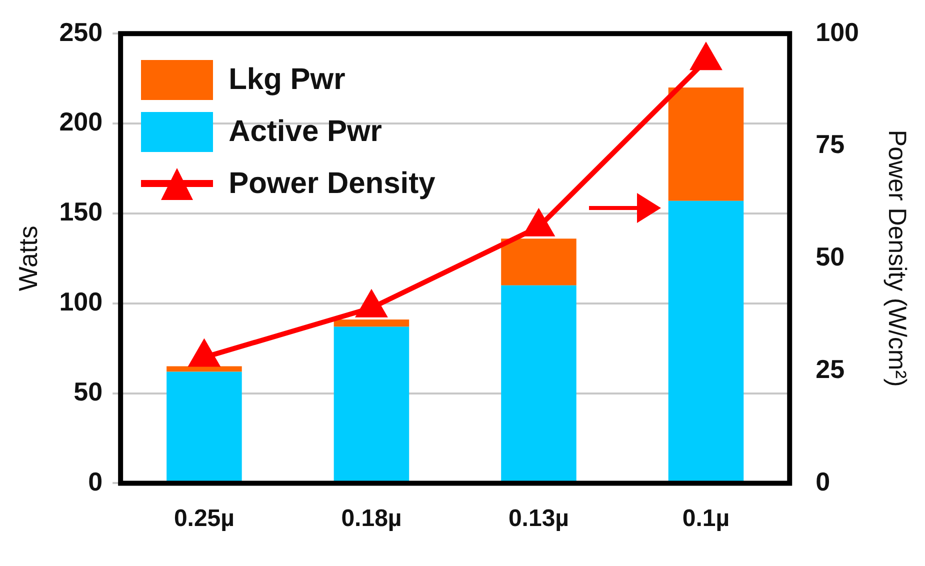 This screenshot has height=566, width=925. I want to click on y2-tick-label: 25, so click(830, 369).